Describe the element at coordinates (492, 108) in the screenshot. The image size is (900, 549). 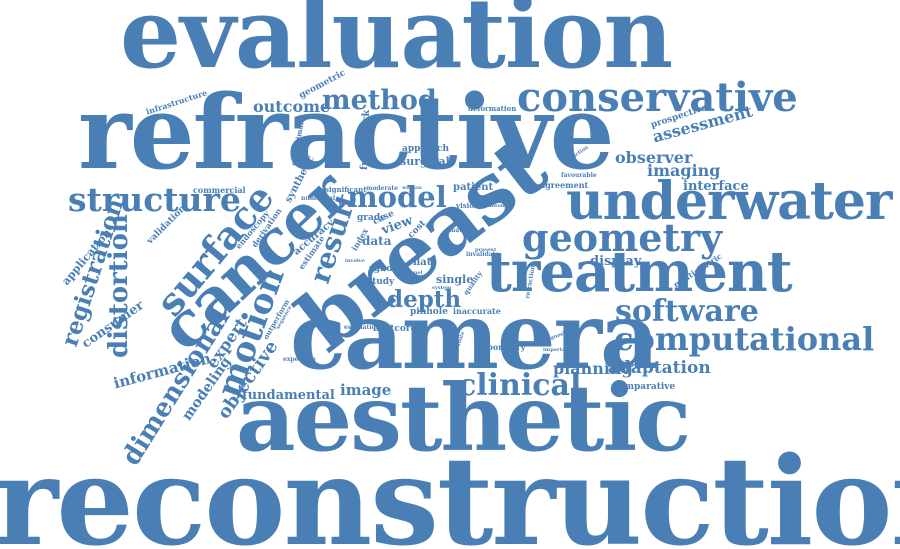
I see `word-deformation: deformation` at that location.